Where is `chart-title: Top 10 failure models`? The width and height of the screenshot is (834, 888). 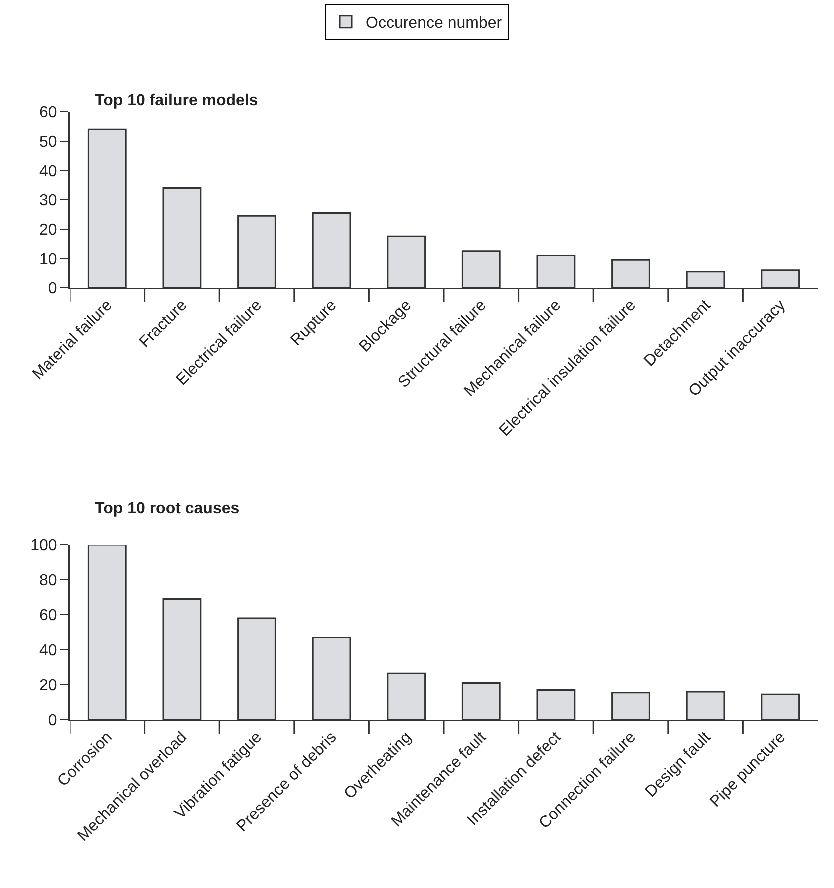
chart-title: Top 10 failure models is located at coordinates (176, 101).